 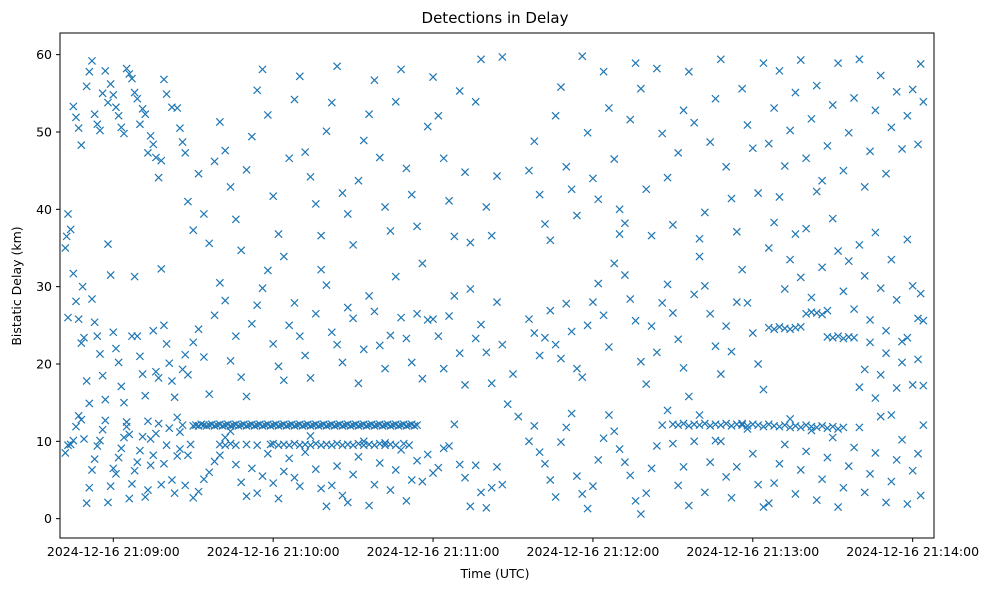 I want to click on x-tick-label: 2024-12-16 21:09:00, so click(x=113, y=551).